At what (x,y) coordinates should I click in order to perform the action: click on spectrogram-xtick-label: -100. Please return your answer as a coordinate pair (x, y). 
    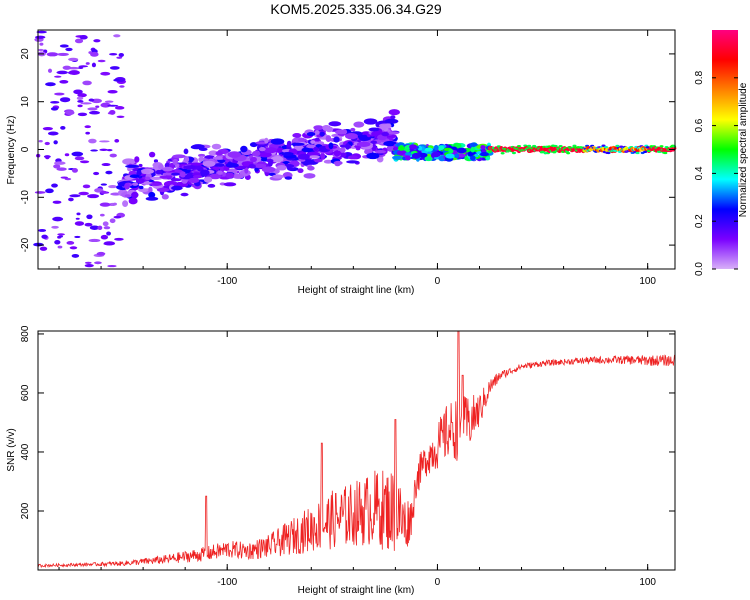
    Looking at the image, I should click on (227, 281).